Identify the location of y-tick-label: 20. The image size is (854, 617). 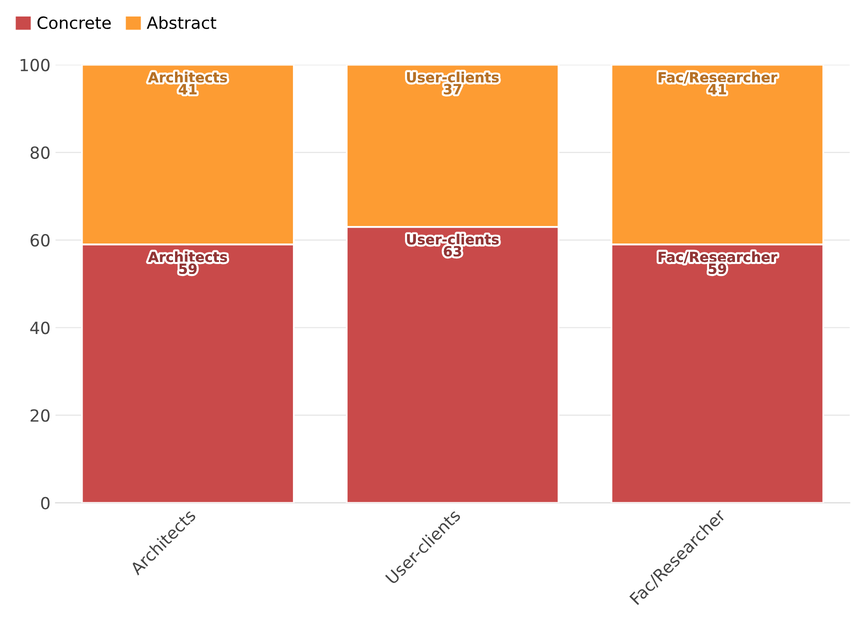
(40, 415).